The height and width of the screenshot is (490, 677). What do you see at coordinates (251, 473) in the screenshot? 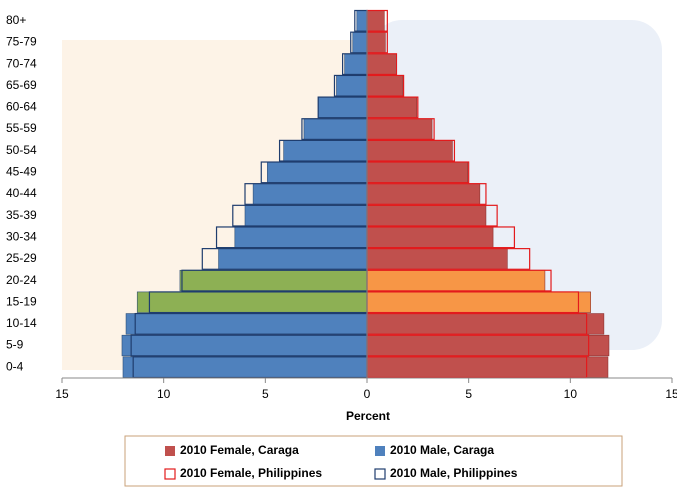
I see `legend-label: 2010 Female, Philippines` at bounding box center [251, 473].